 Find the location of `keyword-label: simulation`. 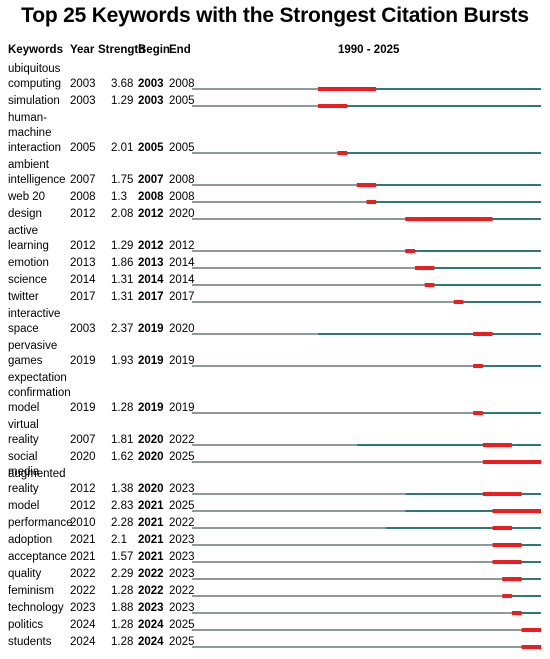

keyword-label: simulation is located at coordinates (34, 101).